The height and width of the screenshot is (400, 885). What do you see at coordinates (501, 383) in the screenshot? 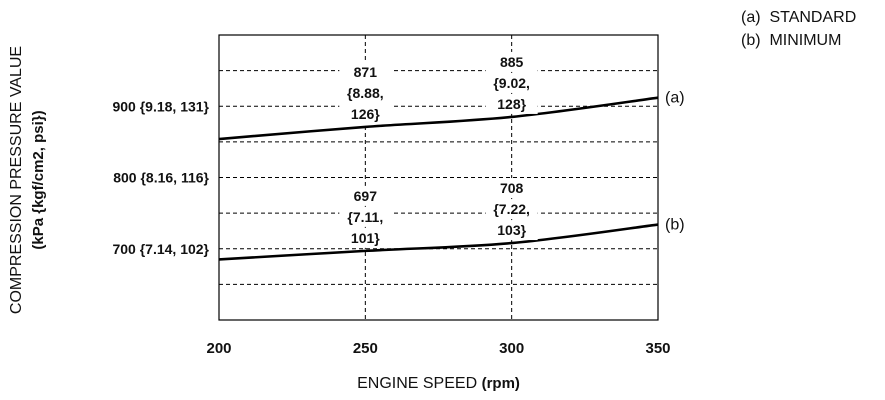
I see `x-axis-unit: (rpm)` at bounding box center [501, 383].